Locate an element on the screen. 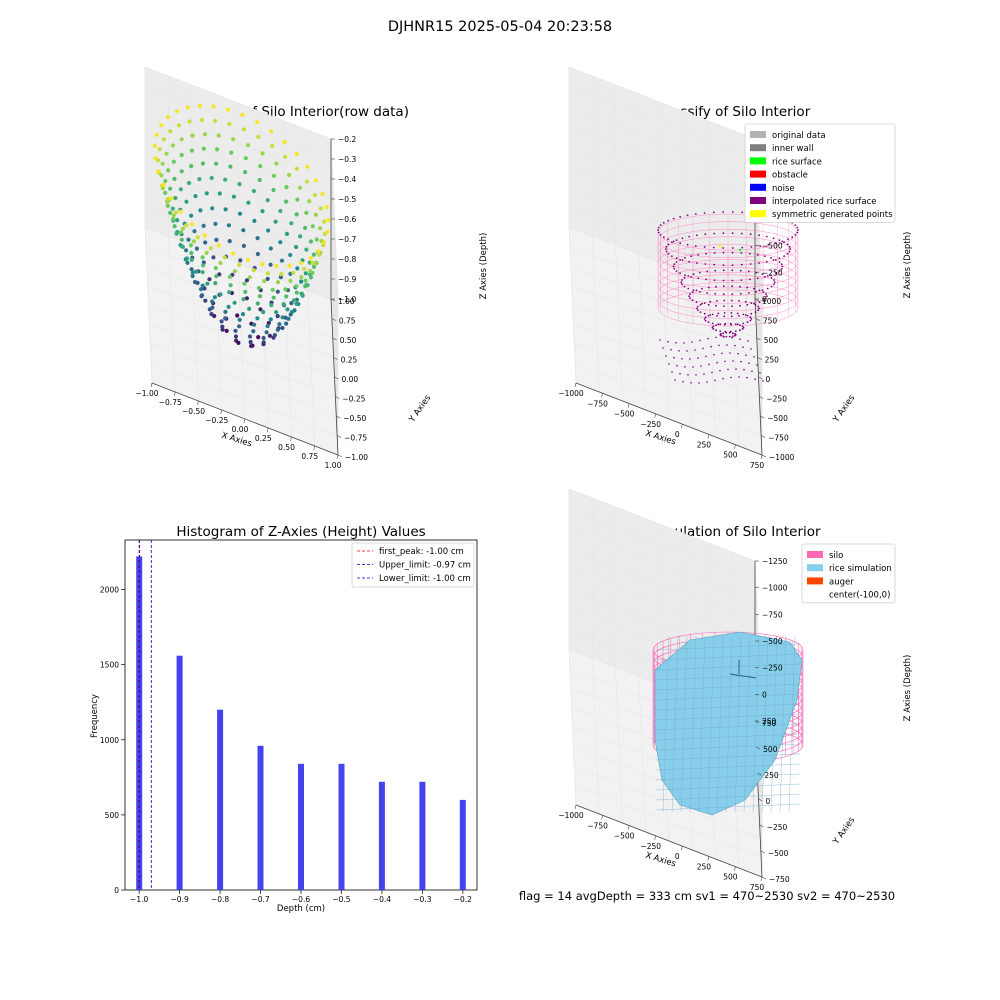 The height and width of the screenshot is (1000, 1000). legend-2-label: rice surface is located at coordinates (797, 162).